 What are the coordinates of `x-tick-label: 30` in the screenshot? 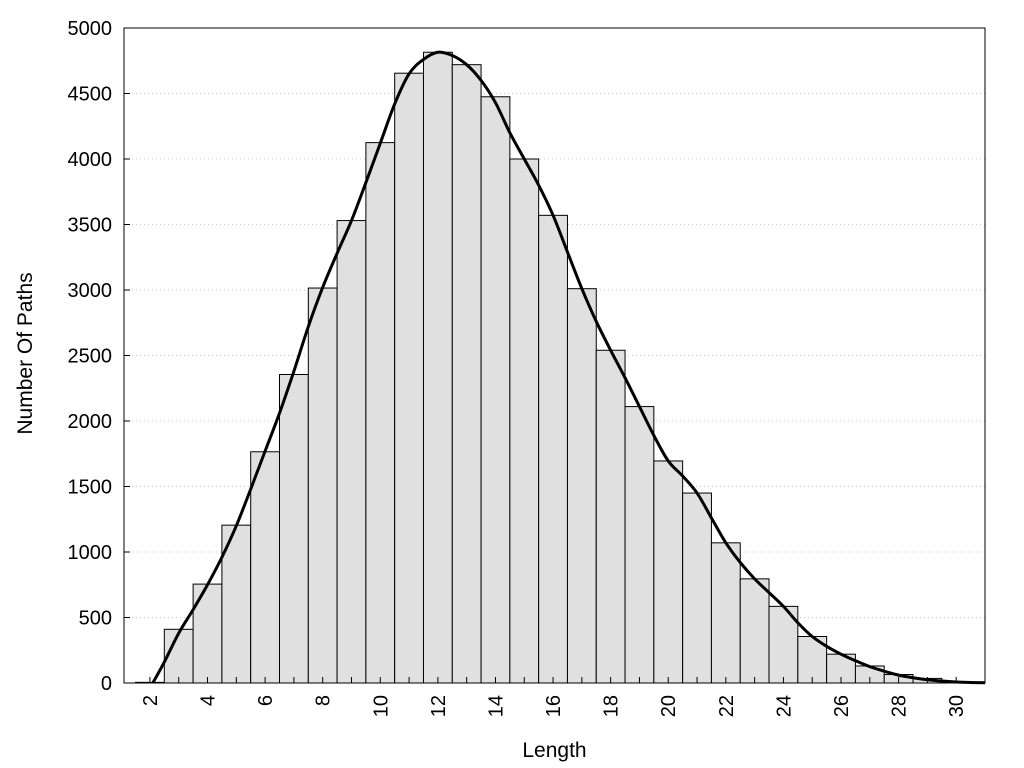 It's located at (957, 706).